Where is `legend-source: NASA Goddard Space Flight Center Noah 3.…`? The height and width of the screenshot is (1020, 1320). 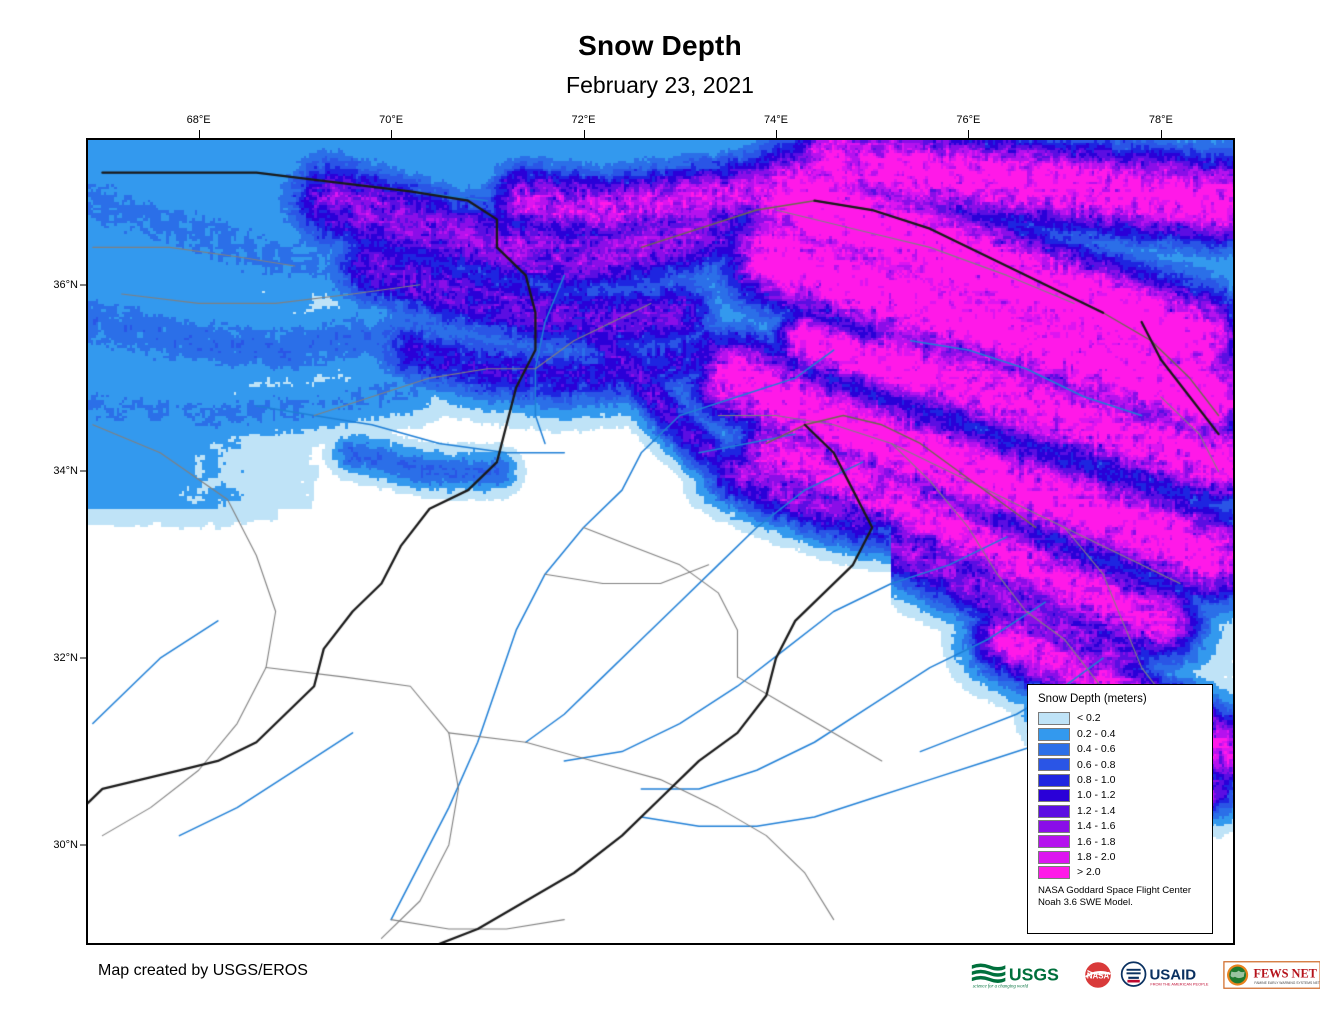
legend-source: NASA Goddard Space Flight Center Noah 3.… is located at coordinates (1121, 896).